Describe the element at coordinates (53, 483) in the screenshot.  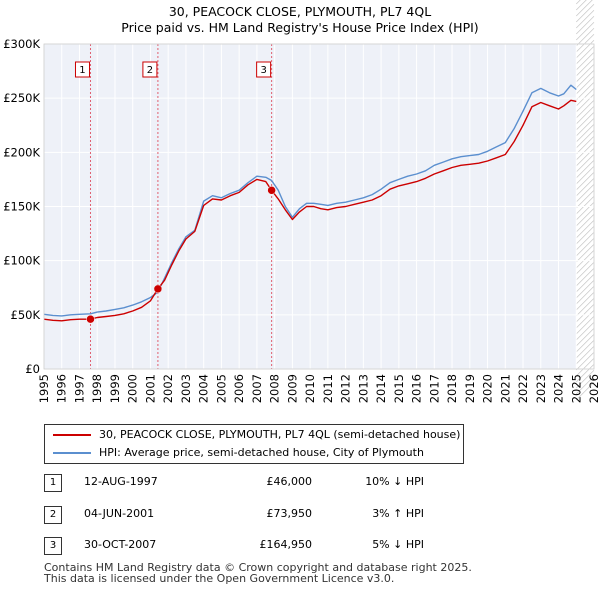
I see `sale-number-badge: 1` at that location.